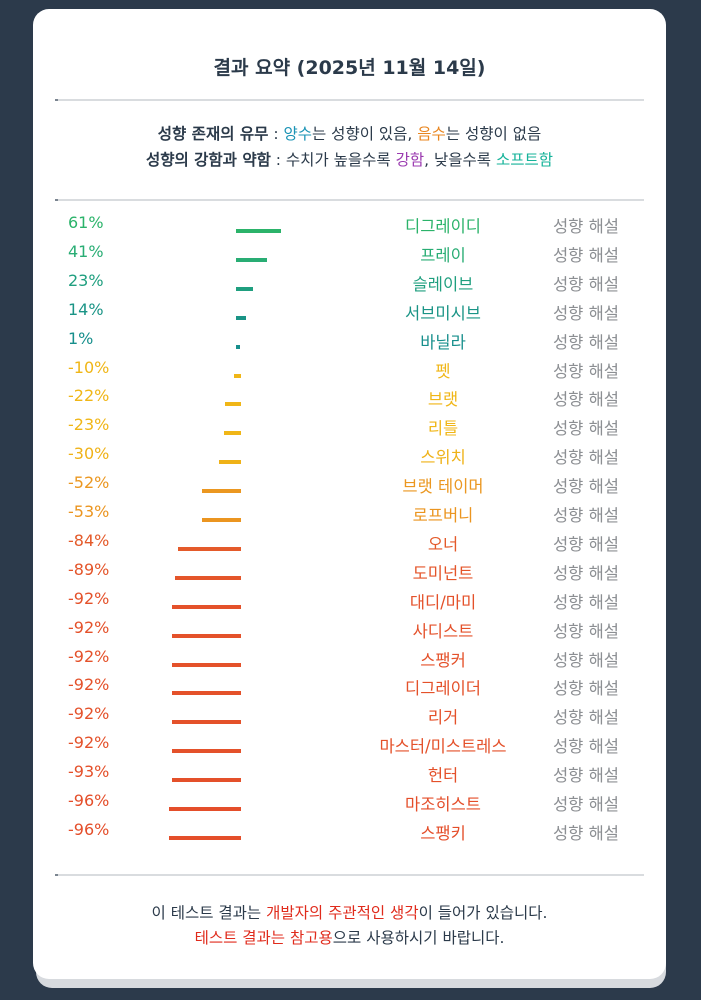 The height and width of the screenshot is (1000, 701). Describe the element at coordinates (86, 222) in the screenshot. I see `result-percent: 61%` at that location.